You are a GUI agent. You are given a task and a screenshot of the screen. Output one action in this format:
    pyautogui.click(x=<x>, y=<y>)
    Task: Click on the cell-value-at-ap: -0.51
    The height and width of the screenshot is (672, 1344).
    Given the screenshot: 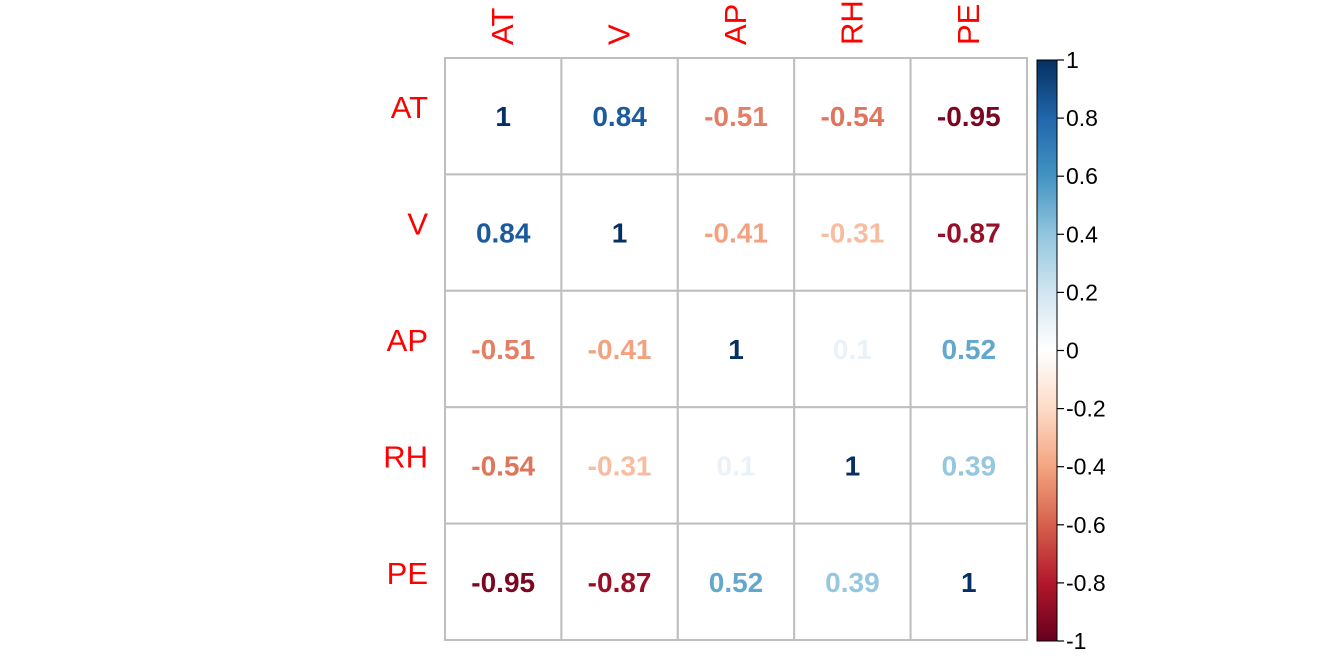 What is the action you would take?
    pyautogui.click(x=736, y=116)
    